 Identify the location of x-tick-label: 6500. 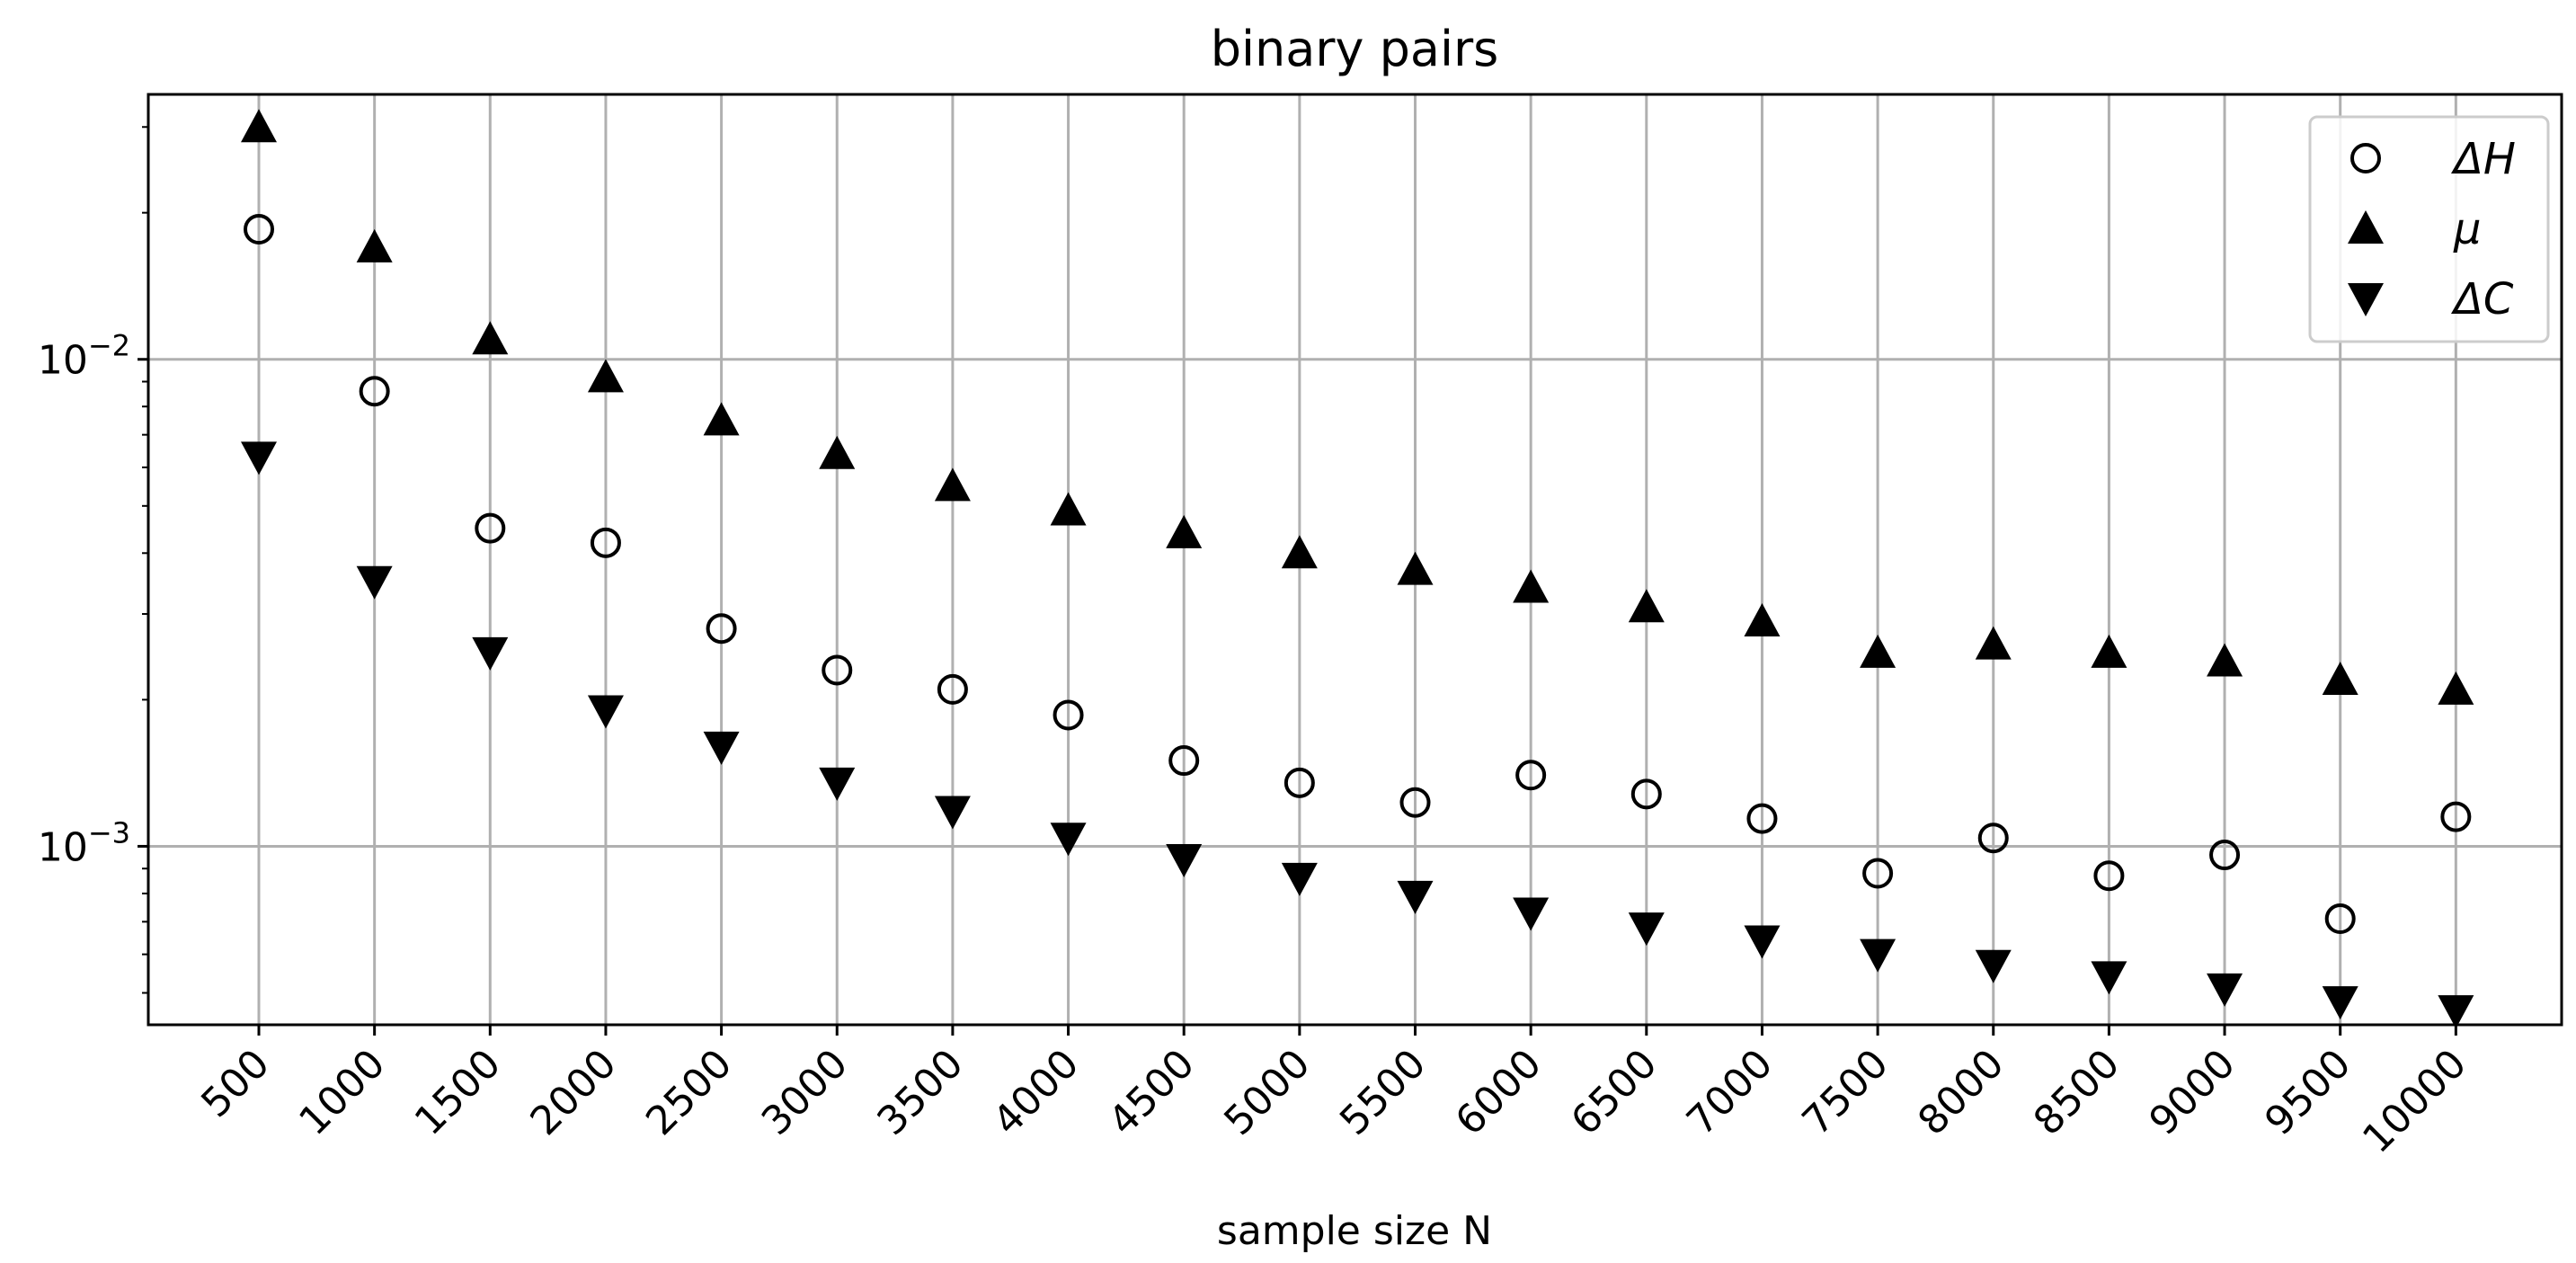
(1614, 1092).